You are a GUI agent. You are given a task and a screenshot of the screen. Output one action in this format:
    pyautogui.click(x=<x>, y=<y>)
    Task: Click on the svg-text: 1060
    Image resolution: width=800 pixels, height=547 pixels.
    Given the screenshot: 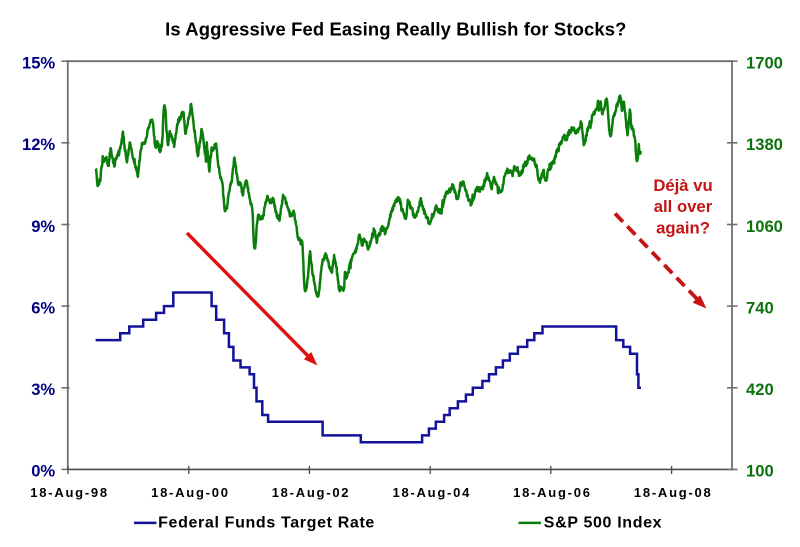 What is the action you would take?
    pyautogui.click(x=764, y=226)
    